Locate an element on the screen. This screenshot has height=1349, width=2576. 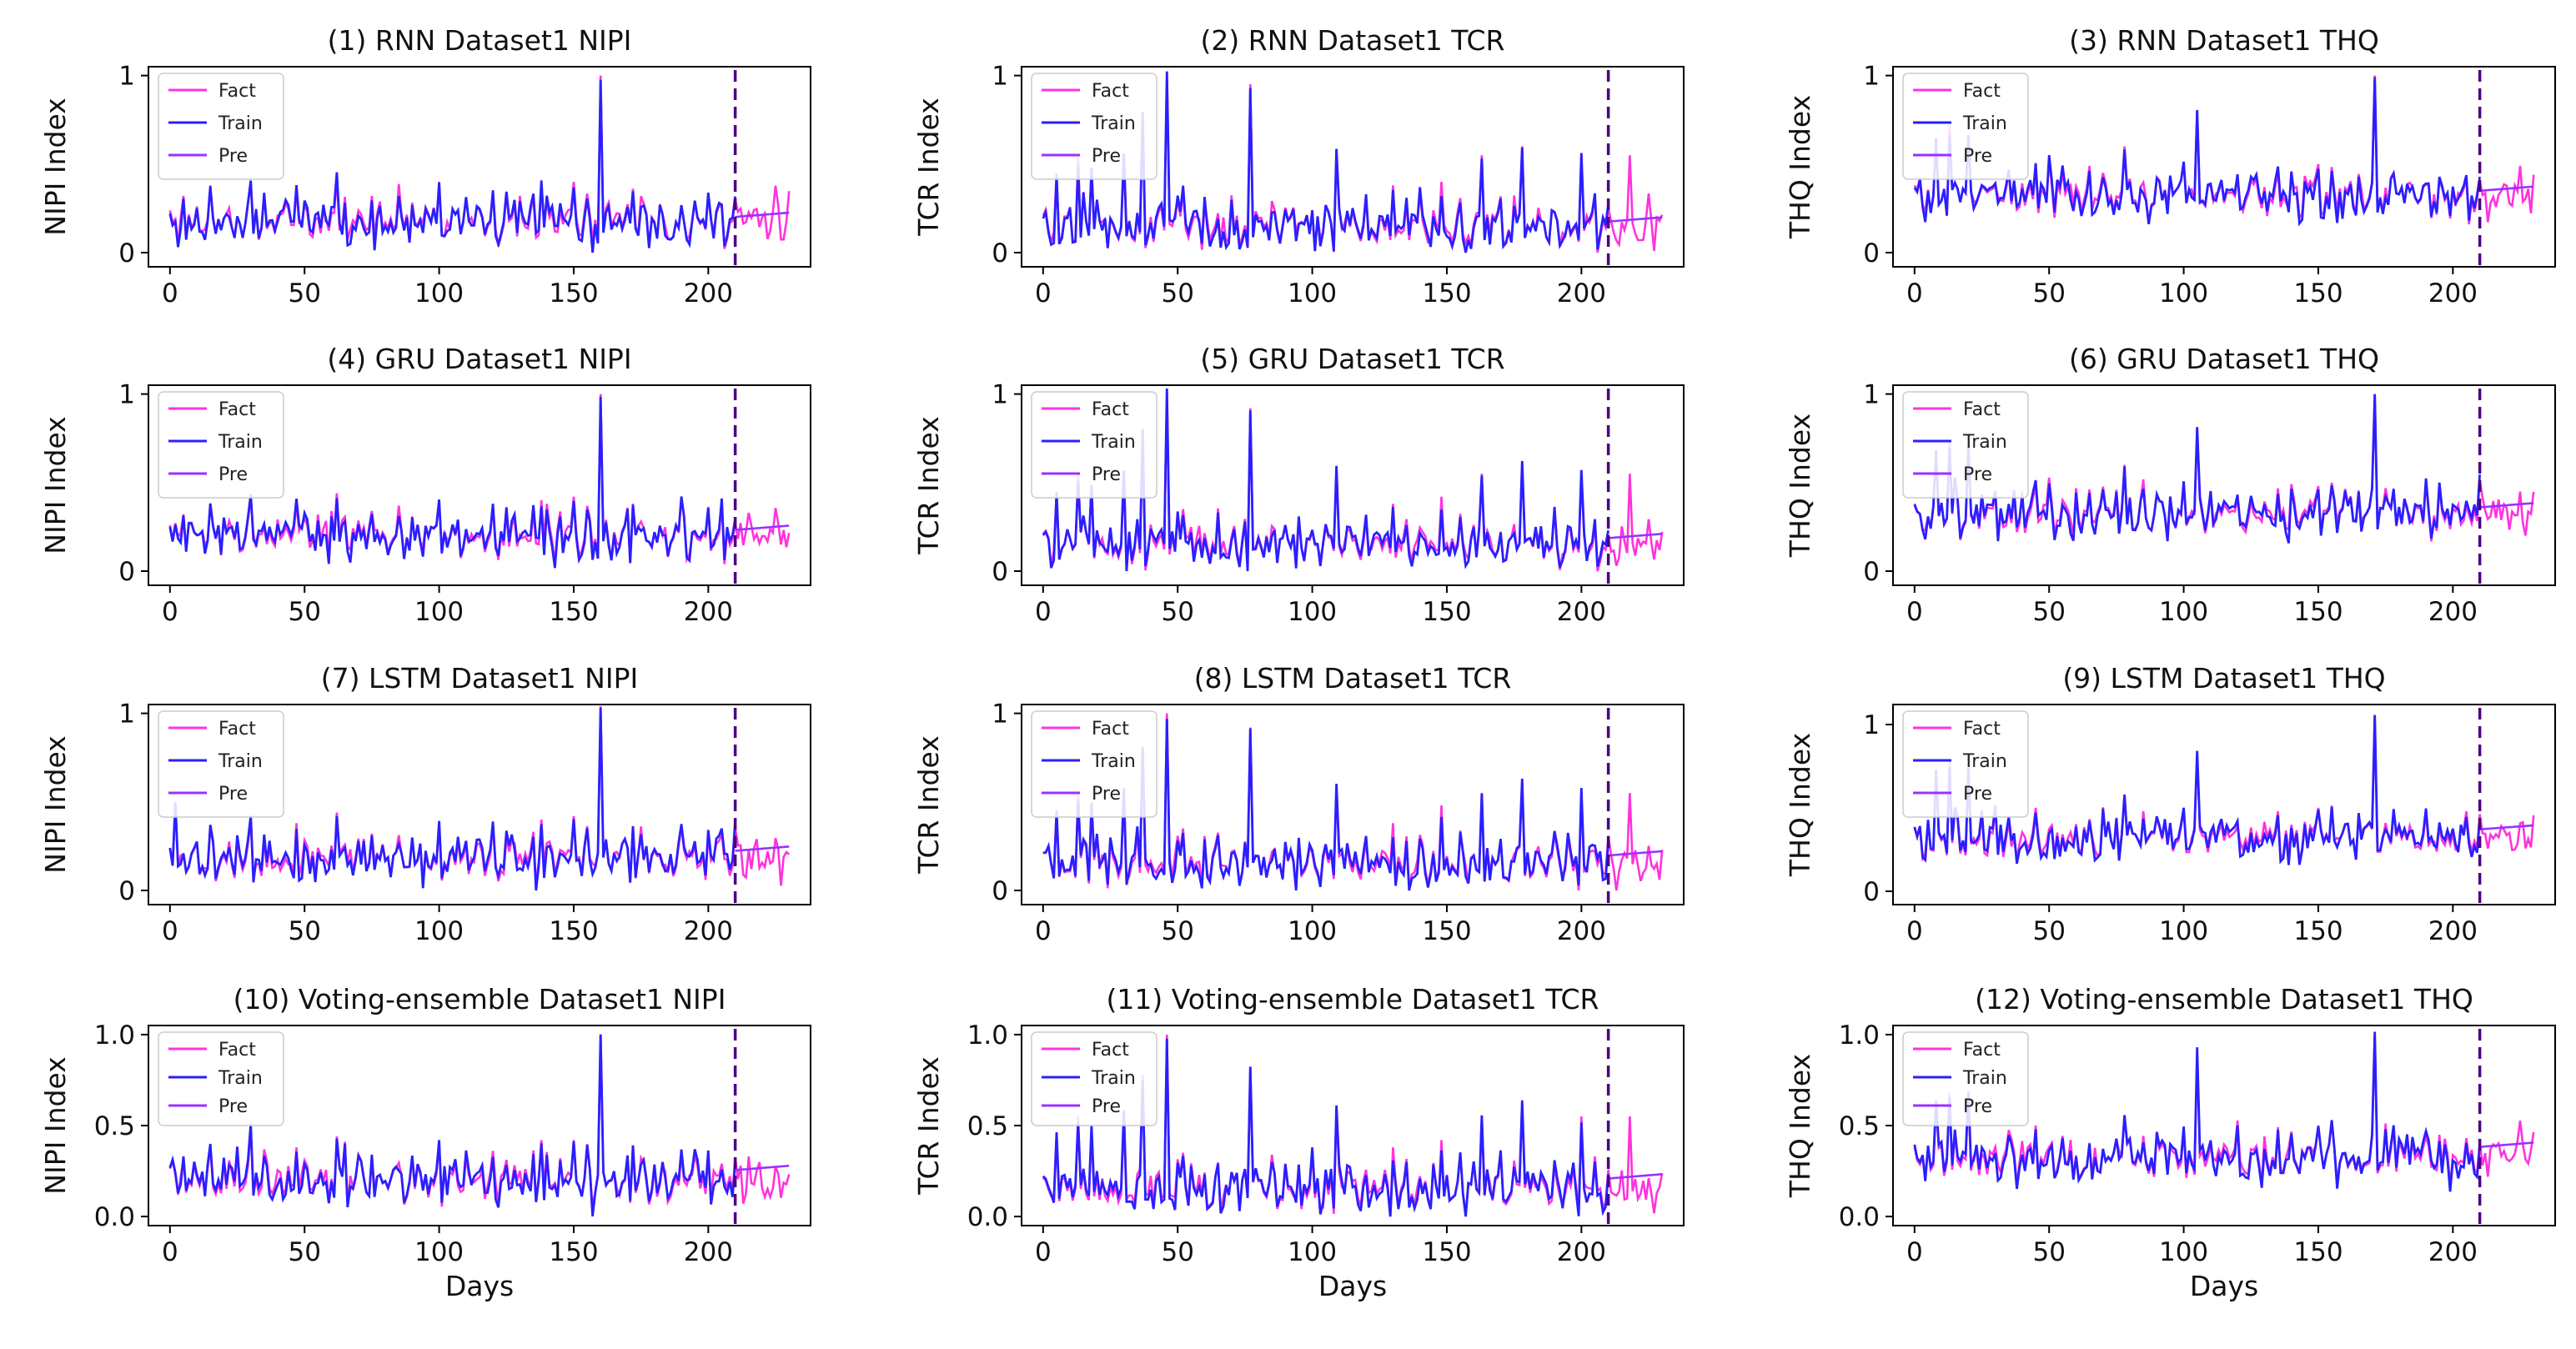
subplot-title: (12) Voting-ensemble Dataset1 THQ is located at coordinates (2224, 999).